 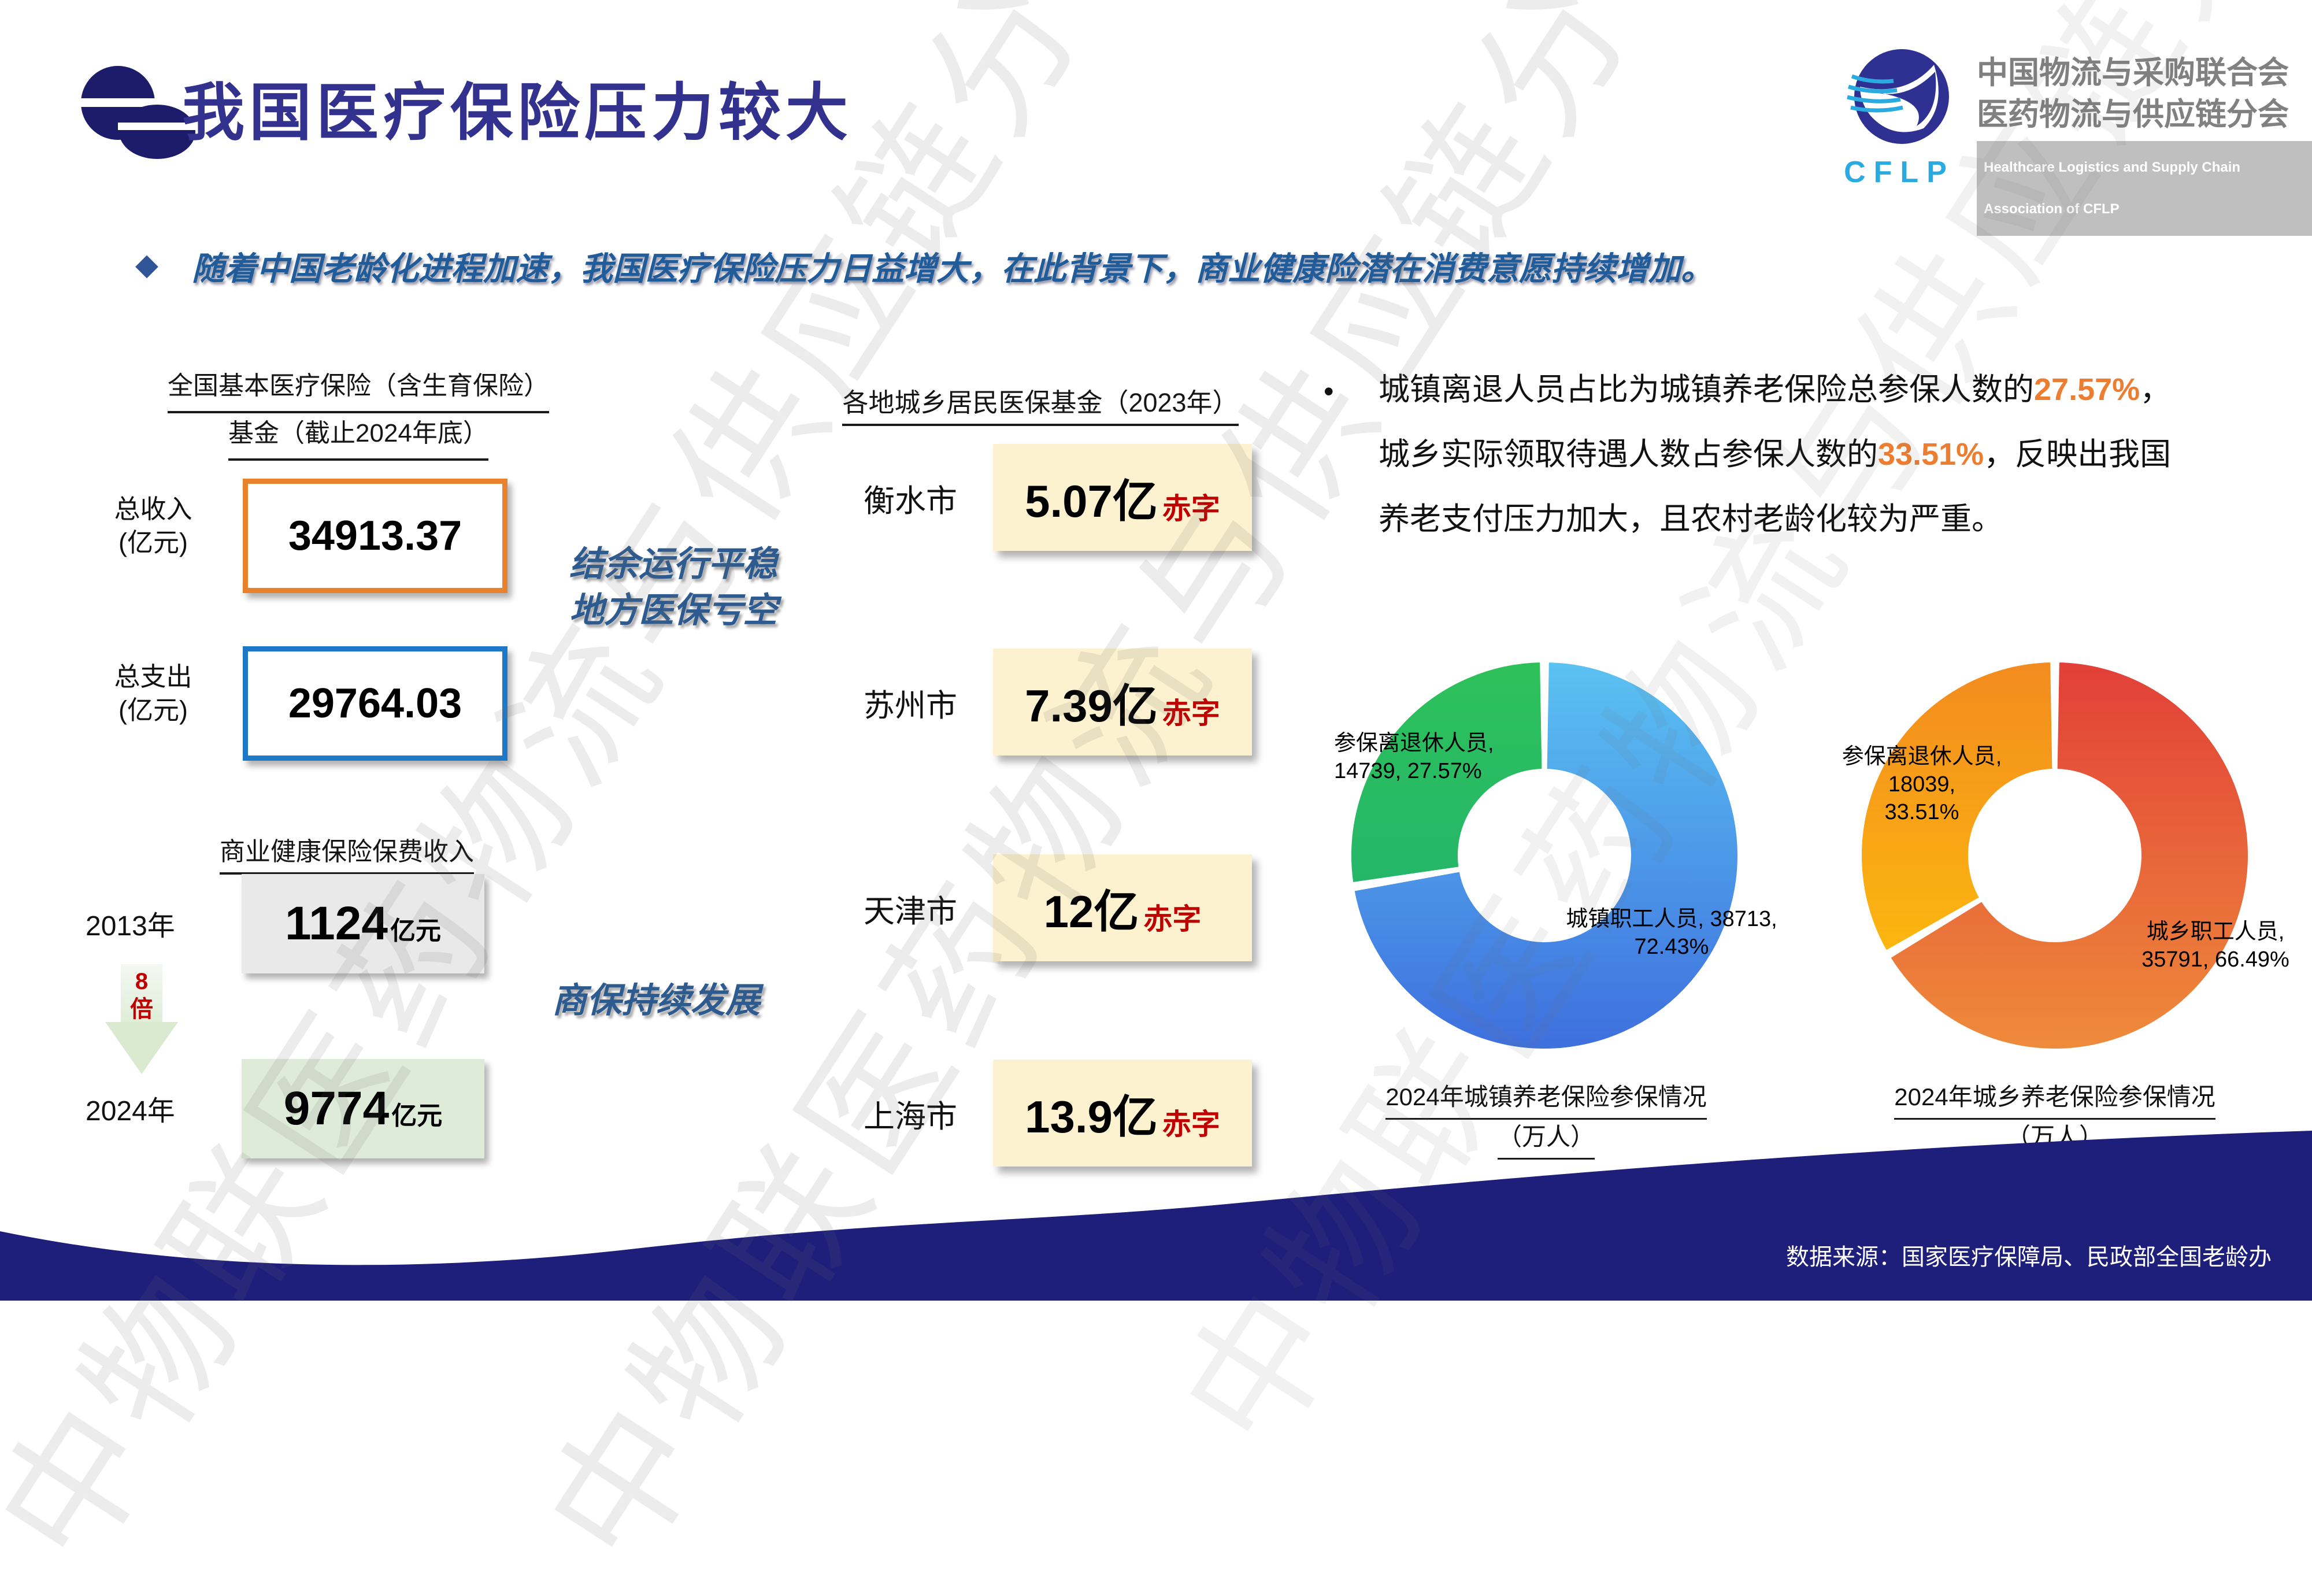 I want to click on income-label-line2: (亿元), so click(x=153, y=543).